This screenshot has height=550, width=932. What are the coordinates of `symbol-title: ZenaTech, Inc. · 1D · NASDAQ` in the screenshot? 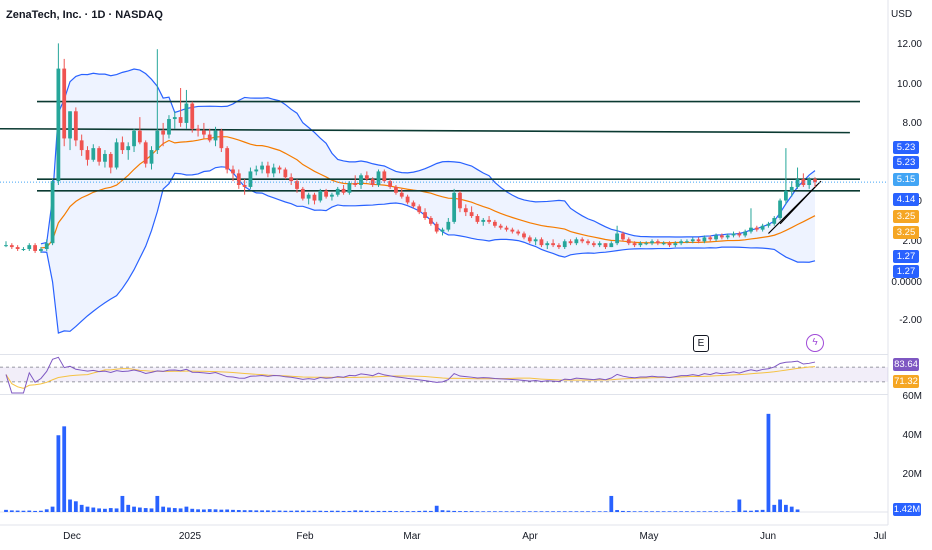 It's located at (84, 15).